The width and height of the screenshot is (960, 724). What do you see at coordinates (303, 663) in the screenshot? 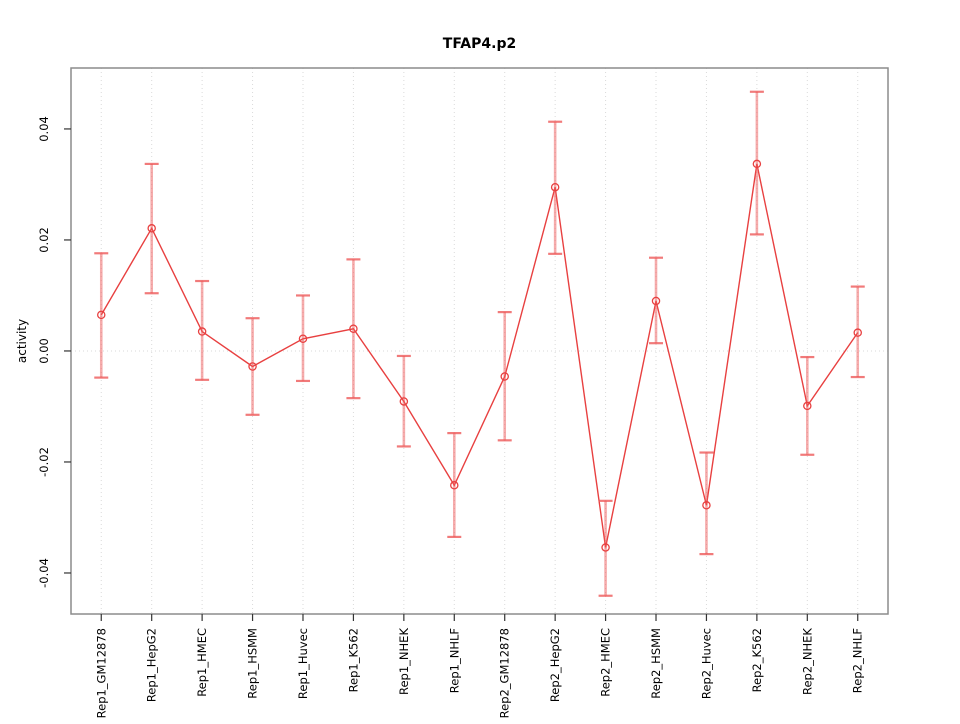
I see `x-tick-label: Rep1_Huvec` at bounding box center [303, 663].